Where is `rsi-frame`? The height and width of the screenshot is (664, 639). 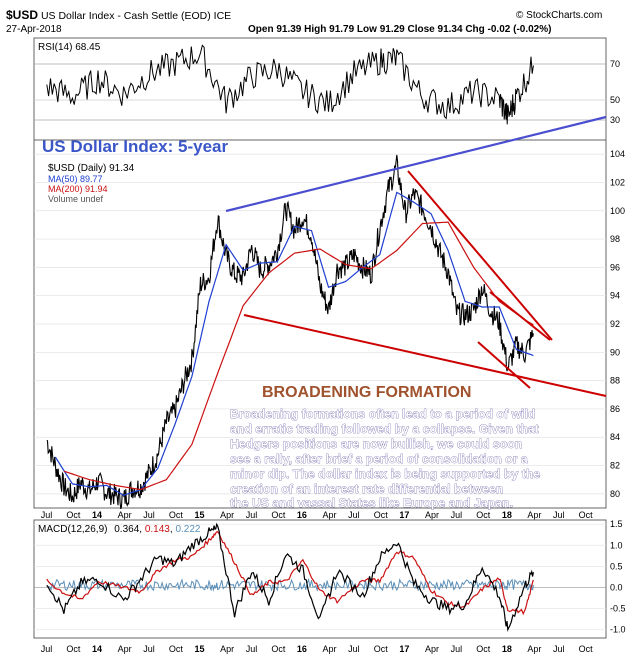 rsi-frame is located at coordinates (320, 89).